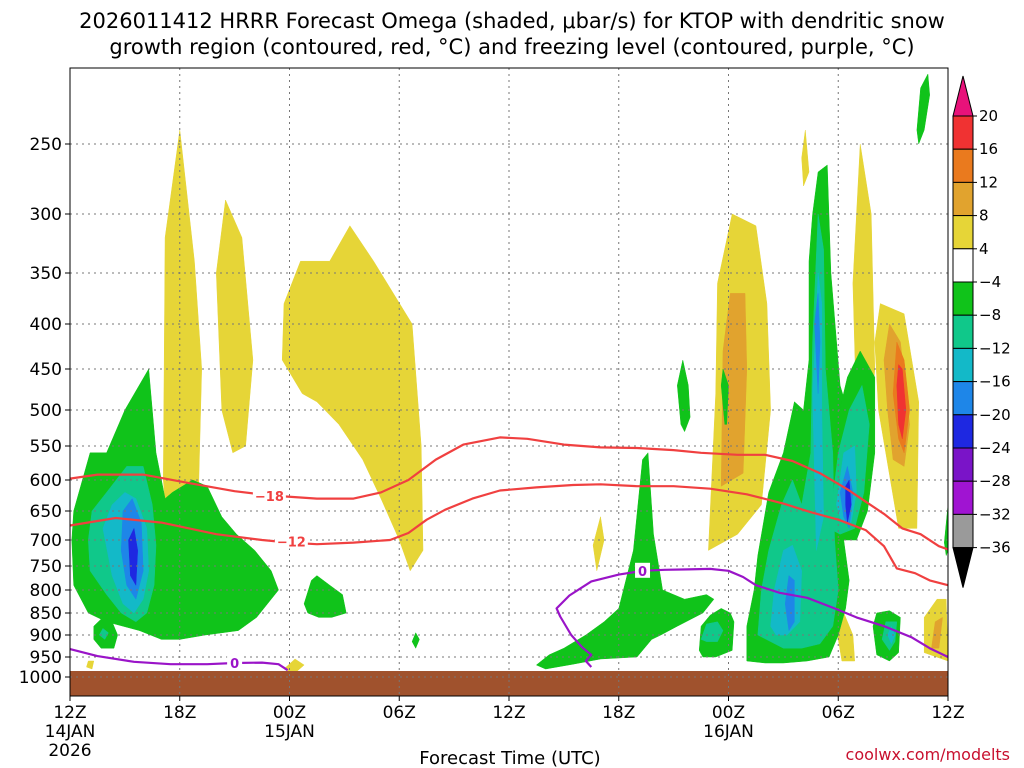 The height and width of the screenshot is (768, 1024). What do you see at coordinates (984, 216) in the screenshot?
I see `colorbar-label: 8` at bounding box center [984, 216].